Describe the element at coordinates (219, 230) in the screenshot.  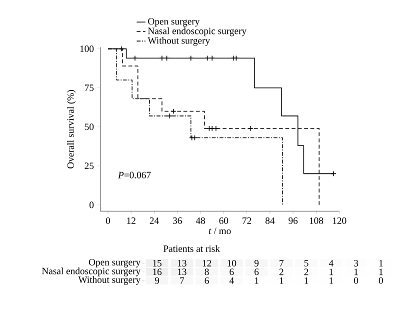
I see `x-axis-title: t / mo` at that location.